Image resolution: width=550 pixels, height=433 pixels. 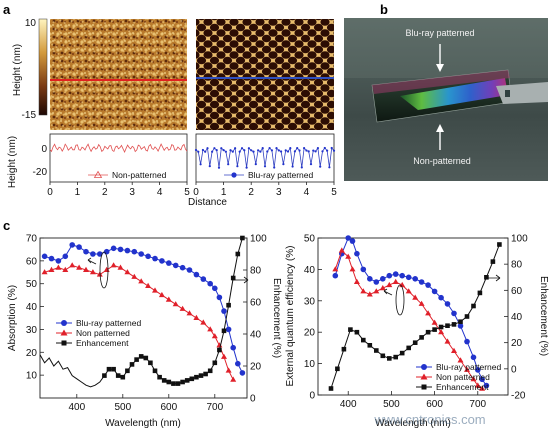 What do you see at coordinates (32, 284) in the screenshot?
I see `chart0-ytick-label: 50` at bounding box center [32, 284].